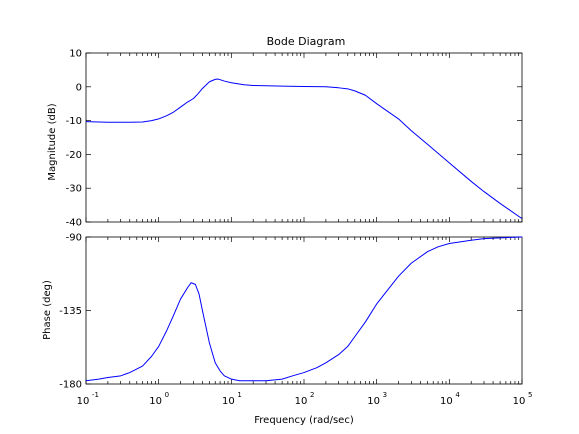 The height and width of the screenshot is (434, 579). Describe the element at coordinates (74, 223) in the screenshot. I see `magnitude-y-tick-label: -40` at that location.